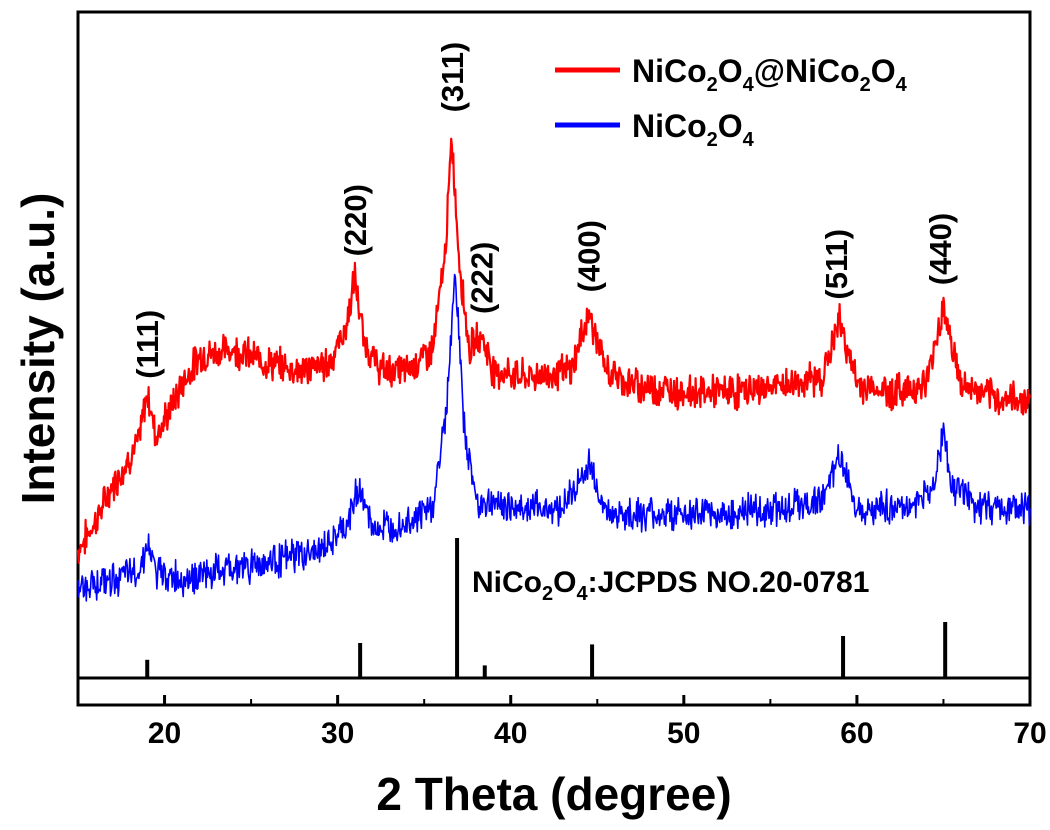 The image size is (1050, 830). Describe the element at coordinates (683, 733) in the screenshot. I see `x-tick-label: 50` at that location.